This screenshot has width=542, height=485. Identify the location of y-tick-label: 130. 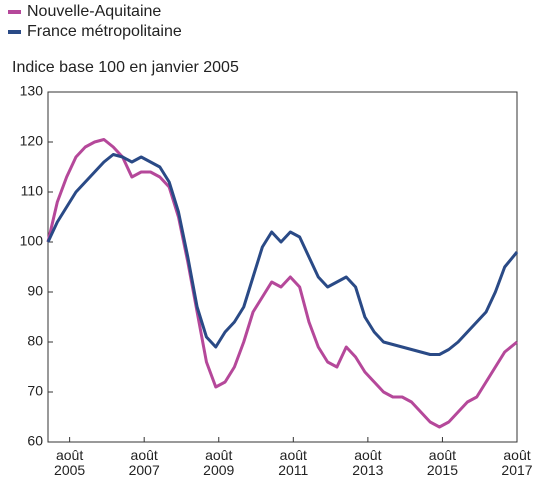
(32, 91).